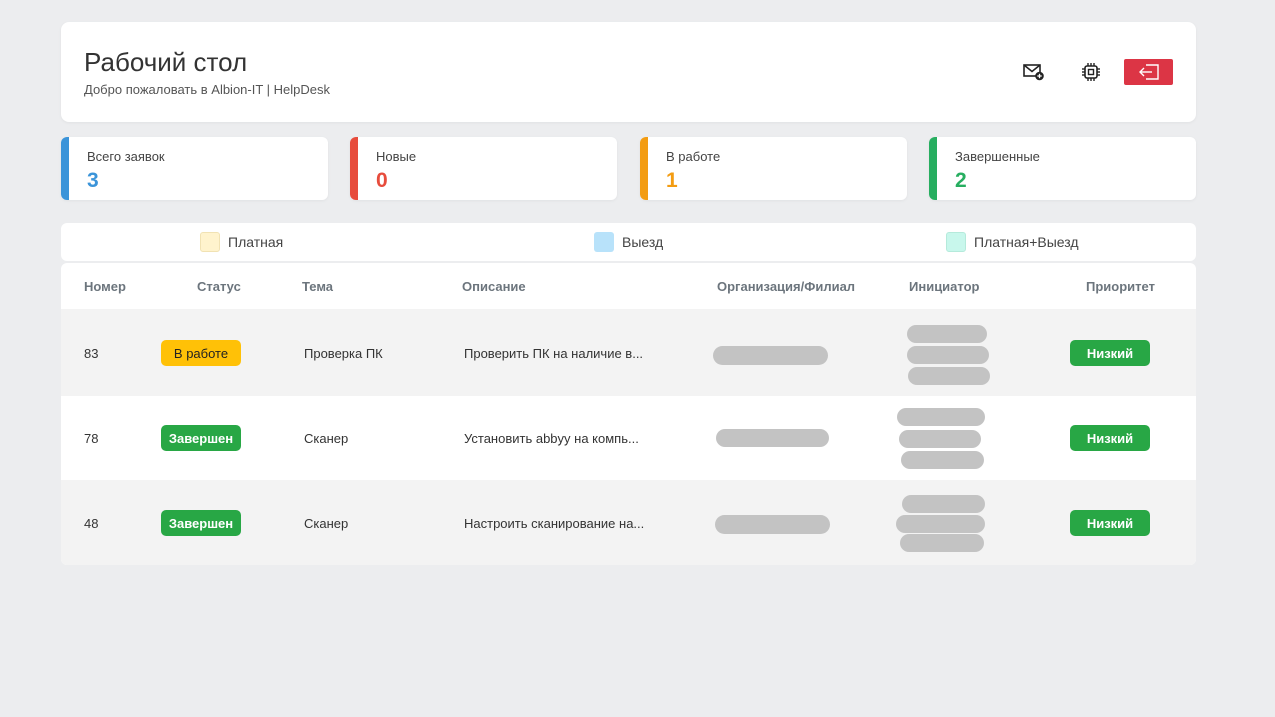 Image resolution: width=1275 pixels, height=717 pixels. Describe the element at coordinates (105, 286) in the screenshot. I see `column-header-number: Номер` at that location.